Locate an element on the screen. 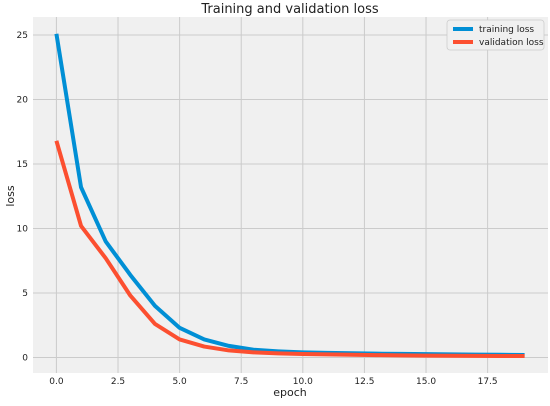 The height and width of the screenshot is (406, 550). x-tick-label: 17.5 is located at coordinates (488, 382).